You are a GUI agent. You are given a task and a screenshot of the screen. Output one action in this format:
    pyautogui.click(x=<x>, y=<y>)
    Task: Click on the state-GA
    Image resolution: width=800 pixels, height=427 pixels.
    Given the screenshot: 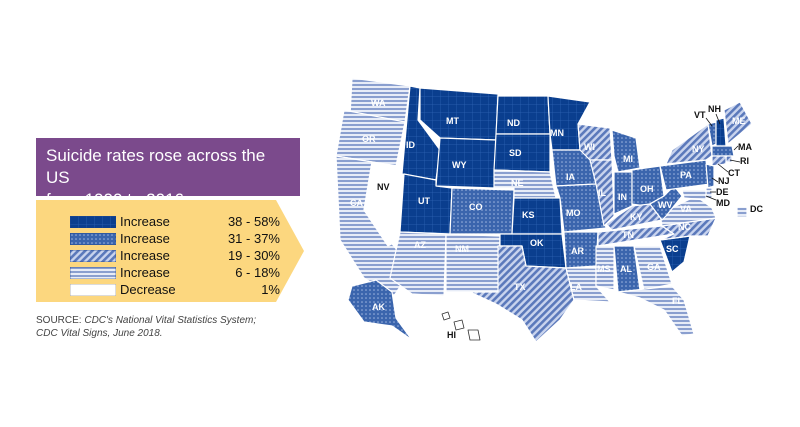 What is the action you would take?
    pyautogui.click(x=653, y=268)
    